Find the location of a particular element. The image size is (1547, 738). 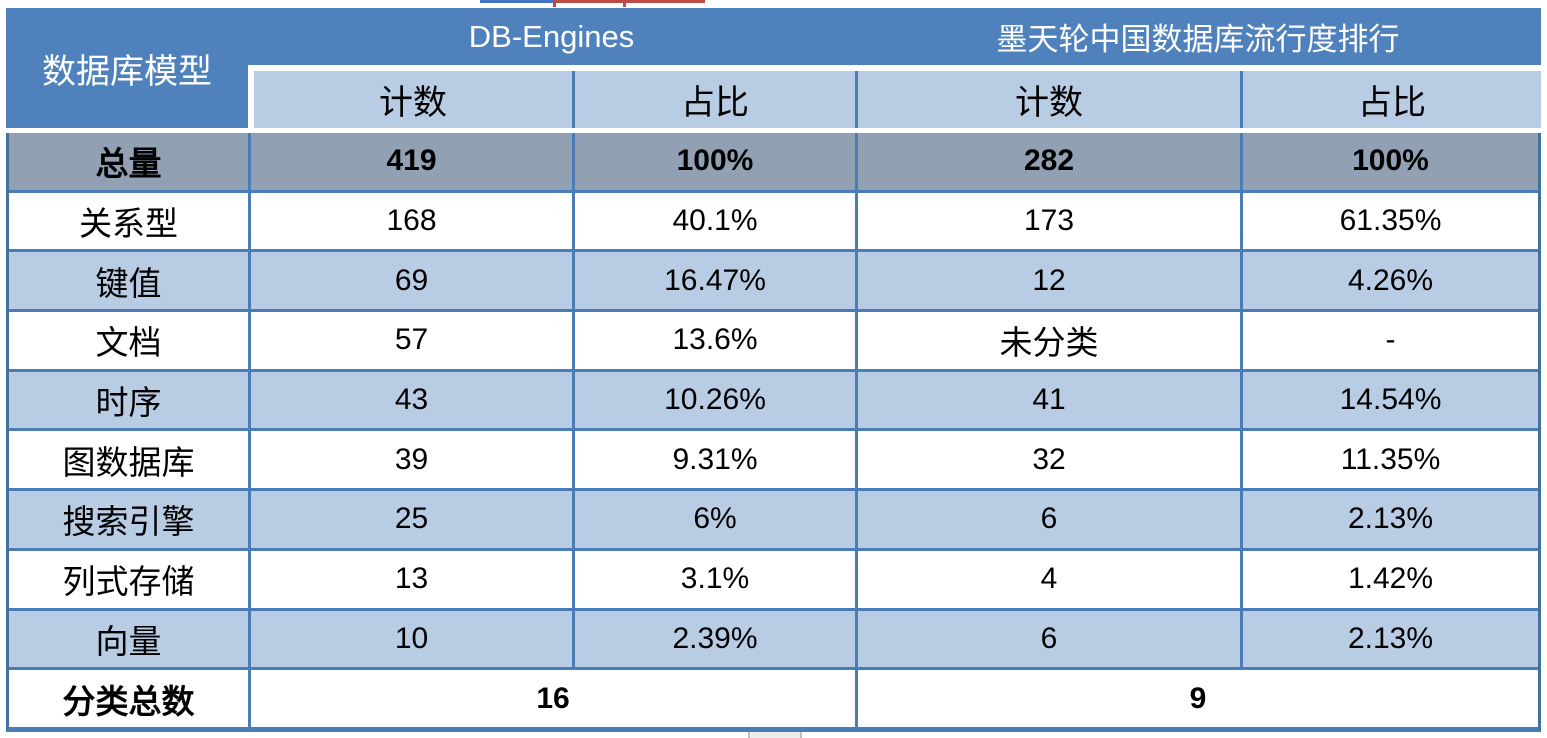

top-cropped-red-line is located at coordinates (629, 1).